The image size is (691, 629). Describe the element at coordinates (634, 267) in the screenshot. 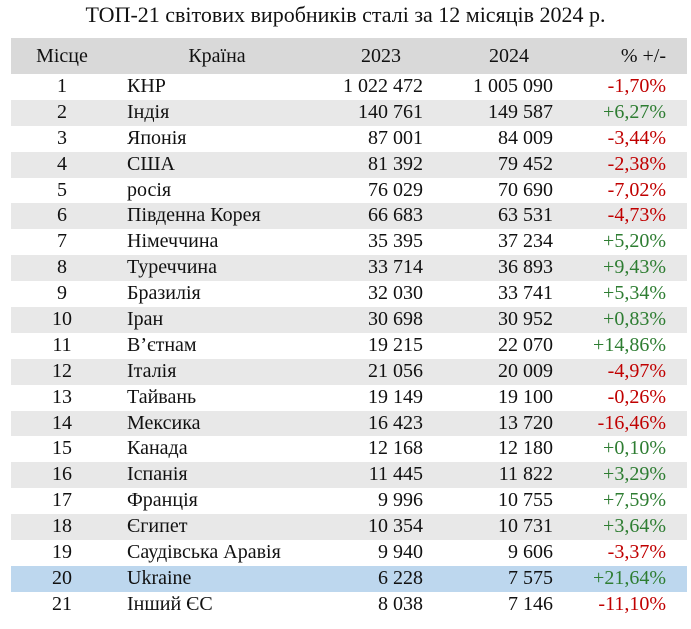

I see `cell-percent-change: +9,43%` at that location.